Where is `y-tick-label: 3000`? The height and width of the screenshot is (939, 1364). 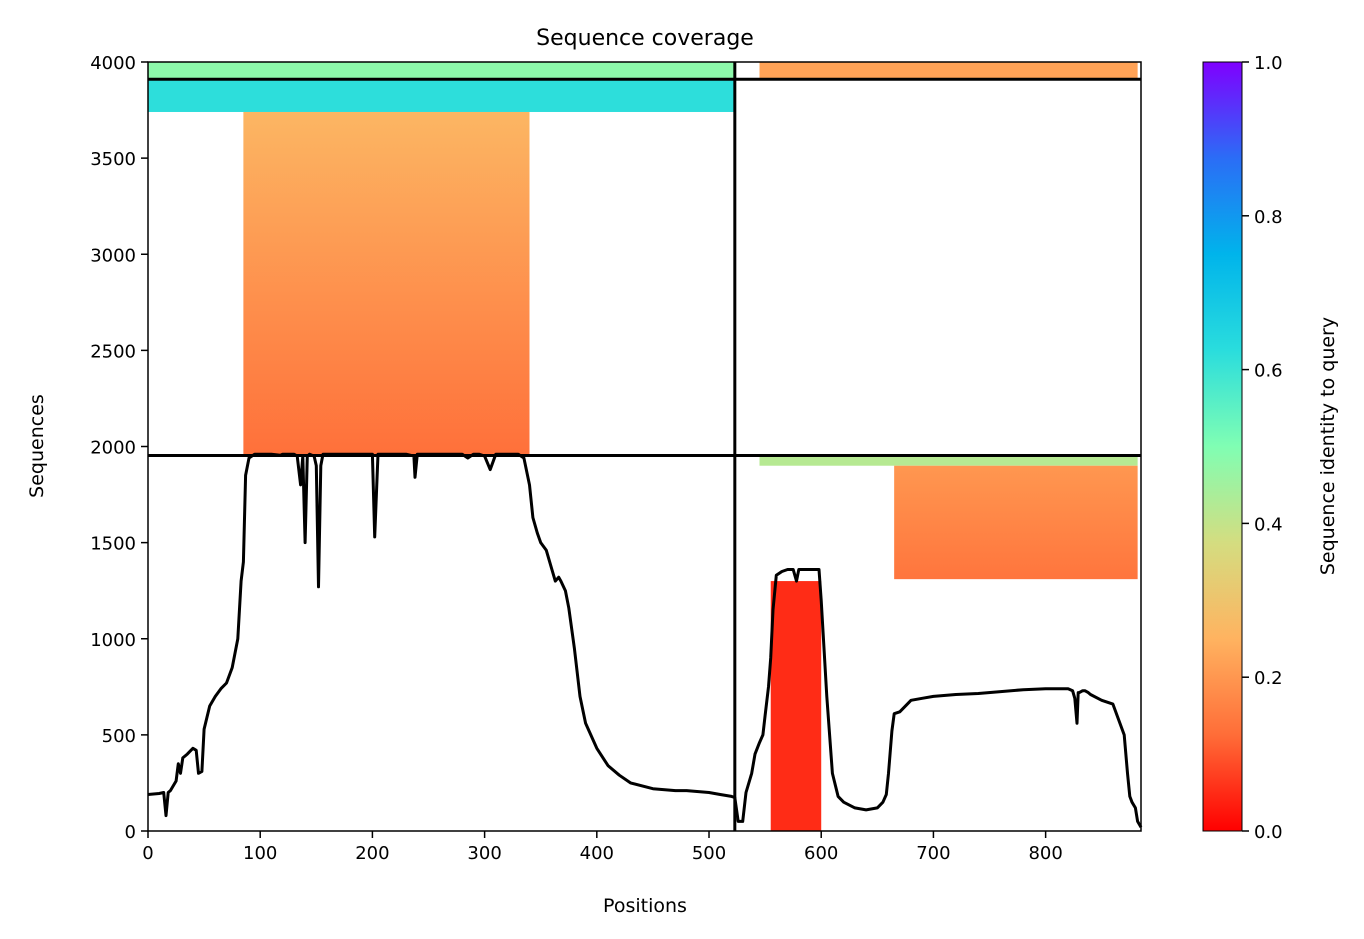
y-tick-label: 3000 is located at coordinates (113, 255).